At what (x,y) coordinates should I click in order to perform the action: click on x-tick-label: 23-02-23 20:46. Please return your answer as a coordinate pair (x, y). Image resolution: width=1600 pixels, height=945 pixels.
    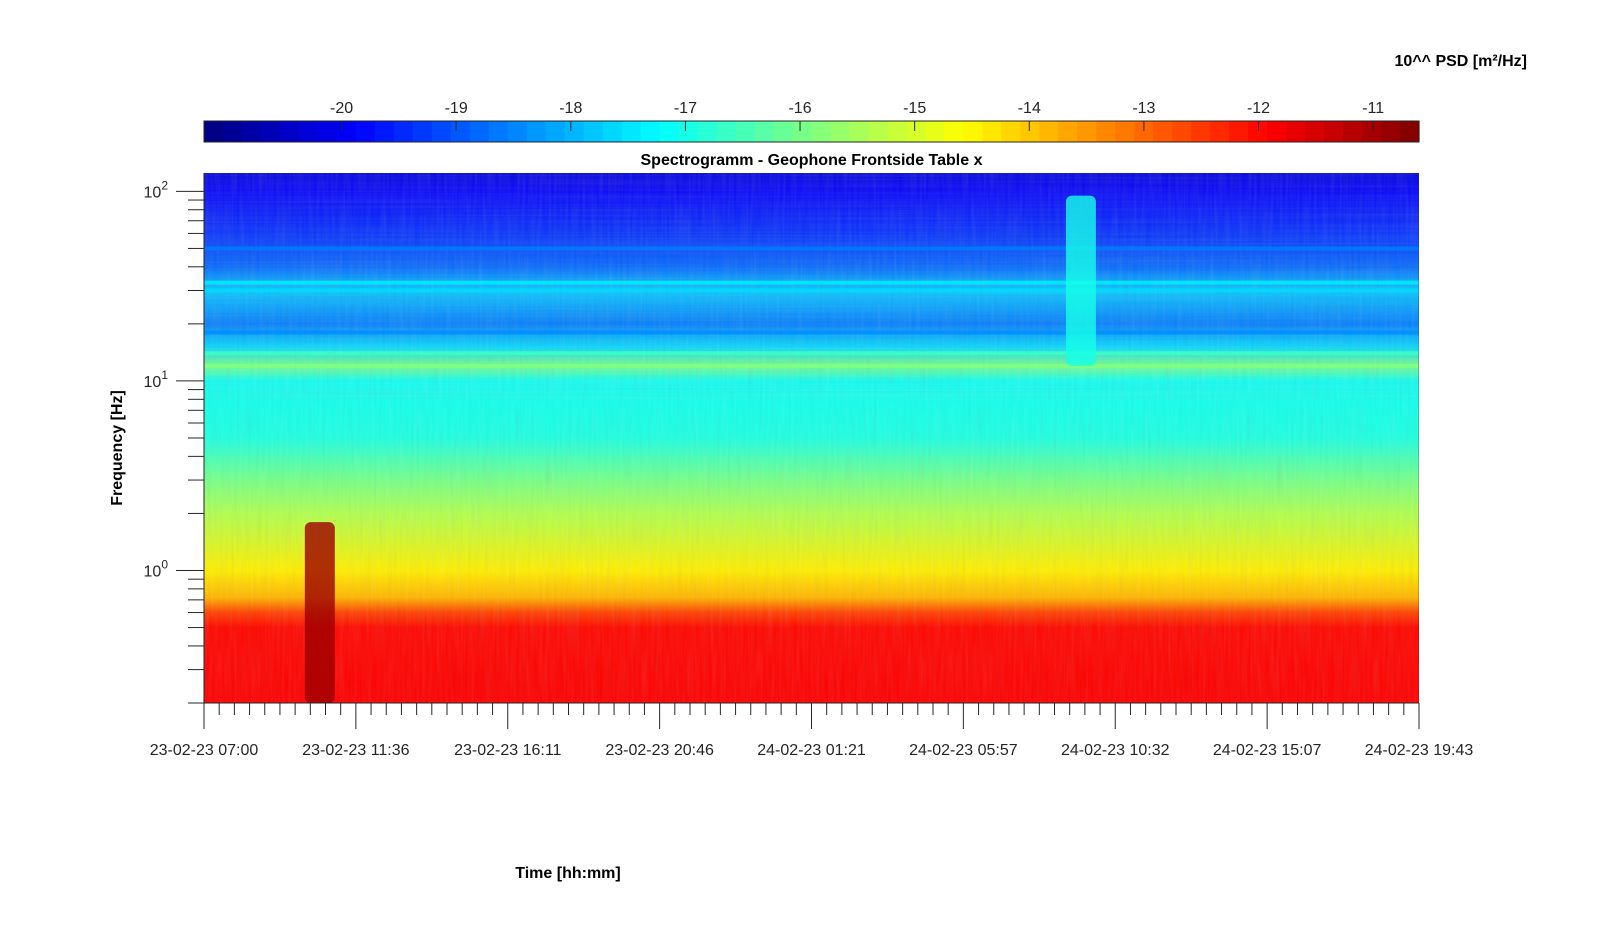
    Looking at the image, I should click on (659, 750).